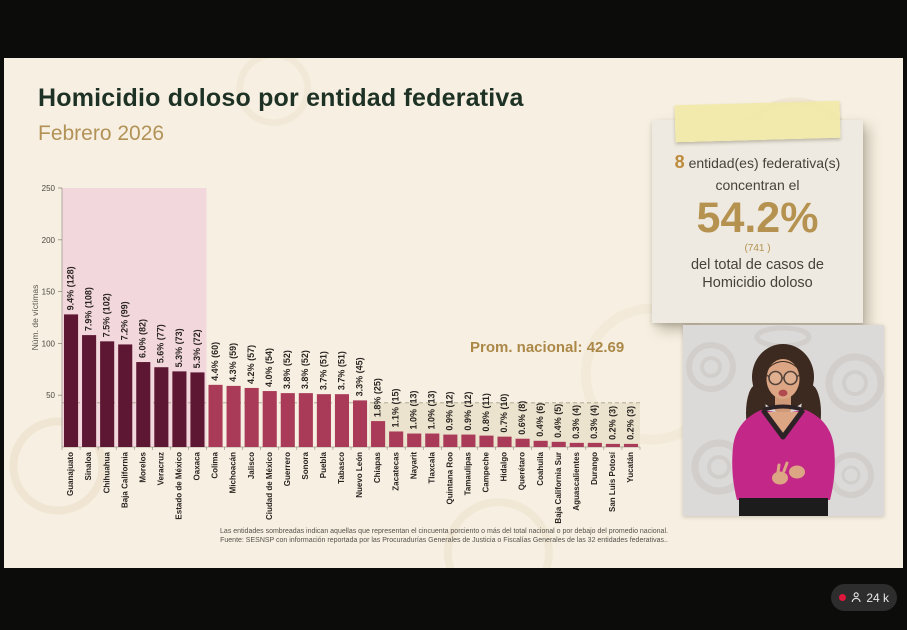 The height and width of the screenshot is (630, 907). I want to click on x-axis-label: Oaxaca, so click(197, 465).